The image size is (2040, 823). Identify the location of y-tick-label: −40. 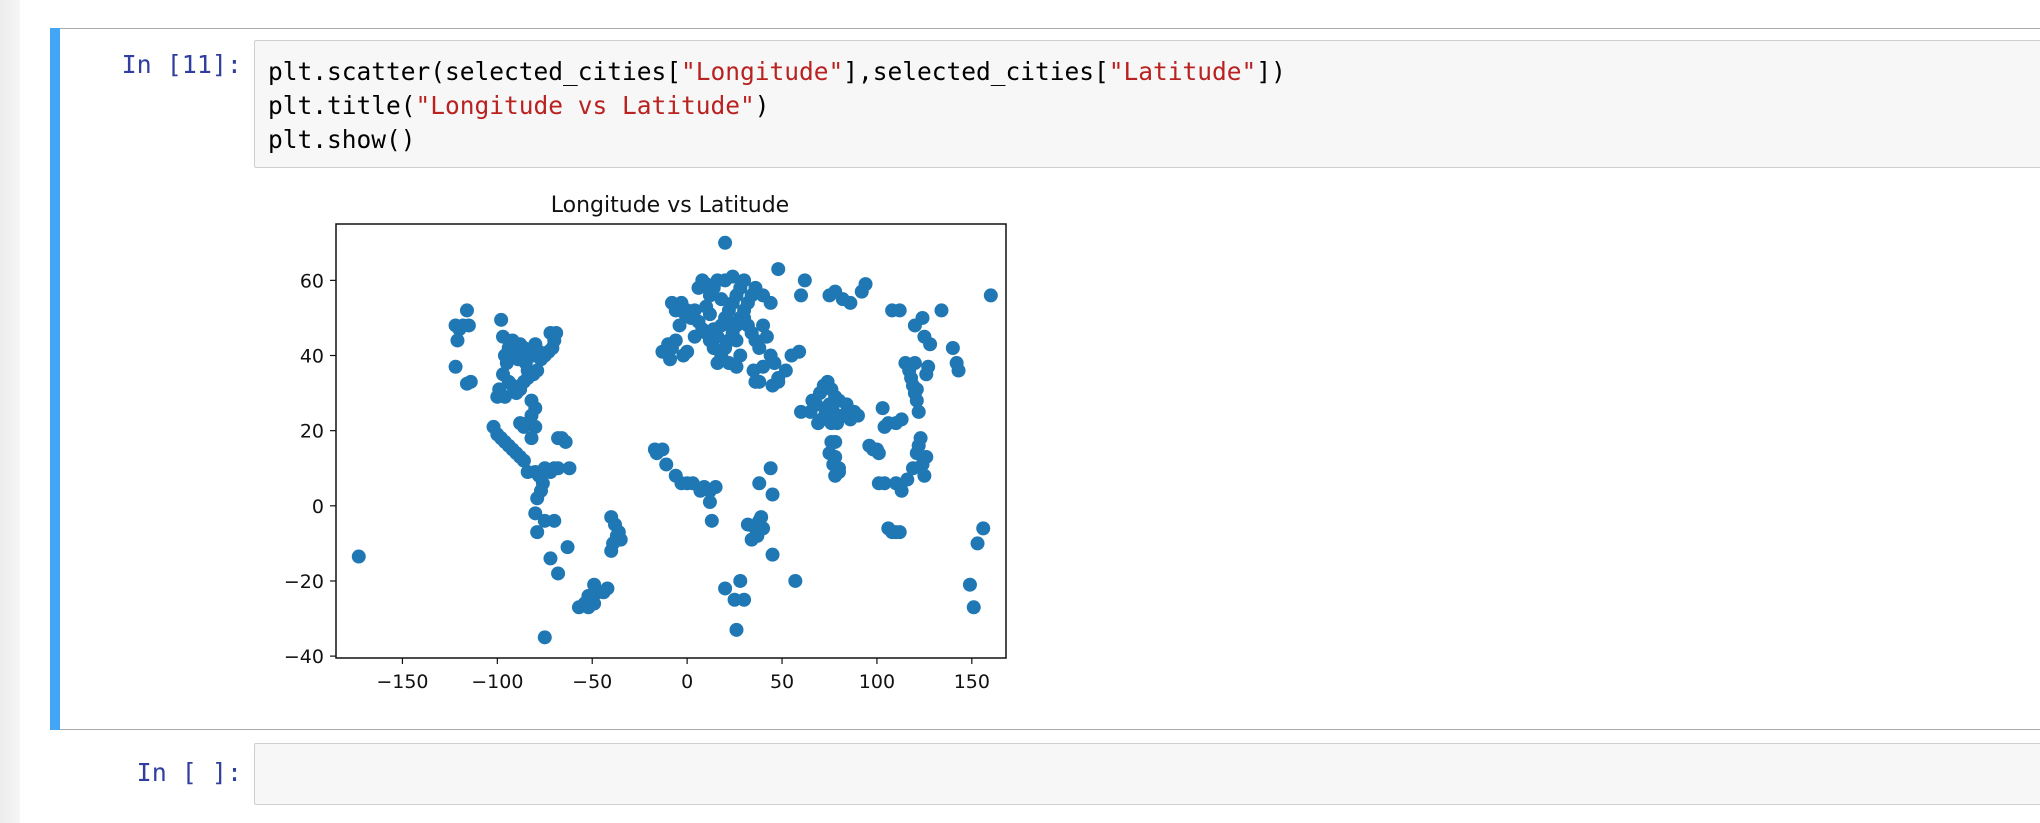
(304, 657).